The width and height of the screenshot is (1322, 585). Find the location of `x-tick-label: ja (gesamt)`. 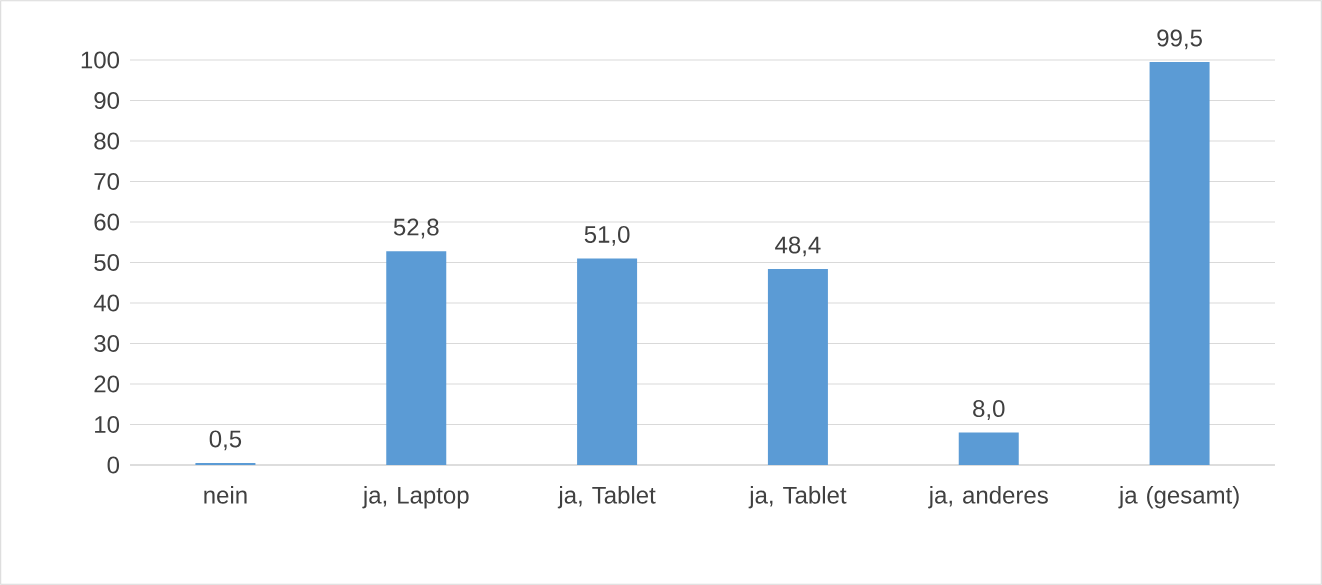

x-tick-label: ja (gesamt) is located at coordinates (1178, 497).